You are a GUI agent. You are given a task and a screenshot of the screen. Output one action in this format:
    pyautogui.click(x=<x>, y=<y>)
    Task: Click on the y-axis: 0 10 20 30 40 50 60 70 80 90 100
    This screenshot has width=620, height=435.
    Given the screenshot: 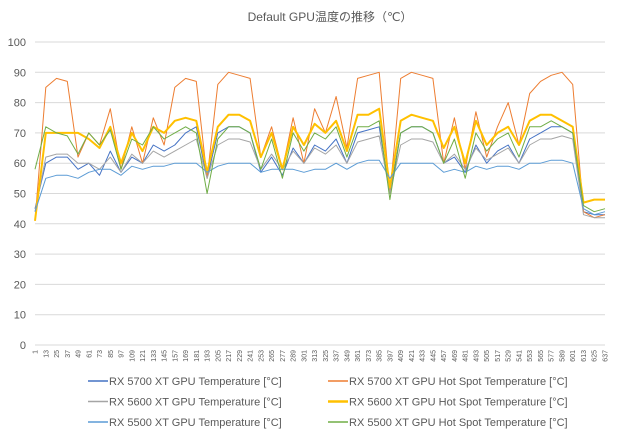 What is the action you would take?
    pyautogui.click(x=17, y=194)
    